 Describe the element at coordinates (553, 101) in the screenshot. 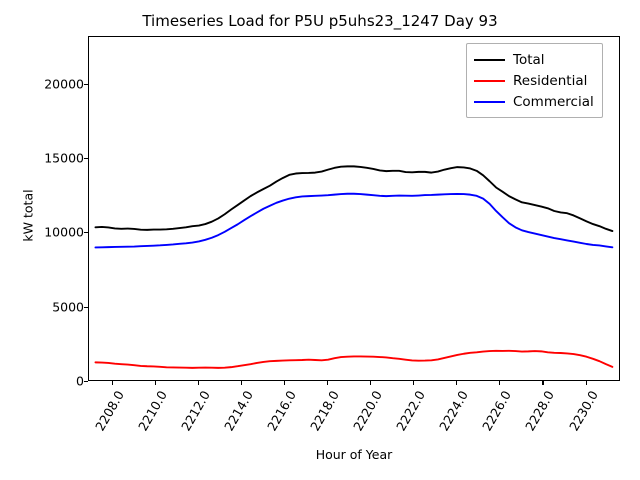

I see `legend-item-label: Commercial` at that location.